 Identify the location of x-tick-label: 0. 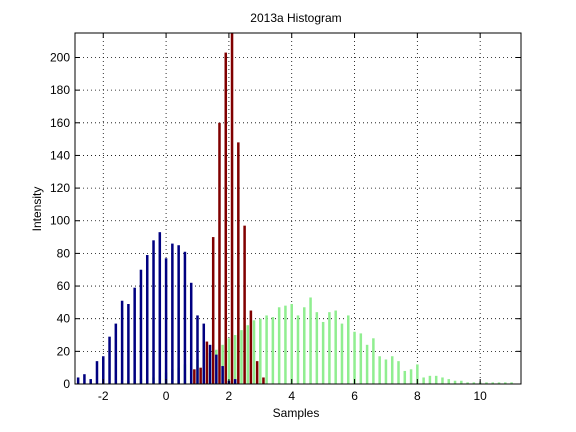
(166, 396).